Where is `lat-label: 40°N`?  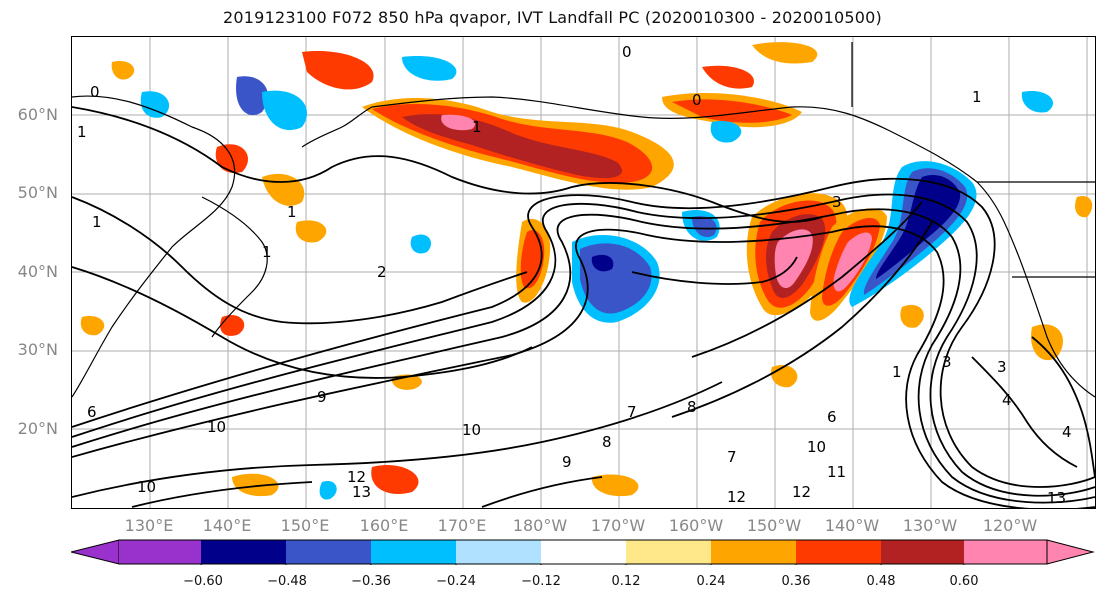
lat-label: 40°N is located at coordinates (37, 271).